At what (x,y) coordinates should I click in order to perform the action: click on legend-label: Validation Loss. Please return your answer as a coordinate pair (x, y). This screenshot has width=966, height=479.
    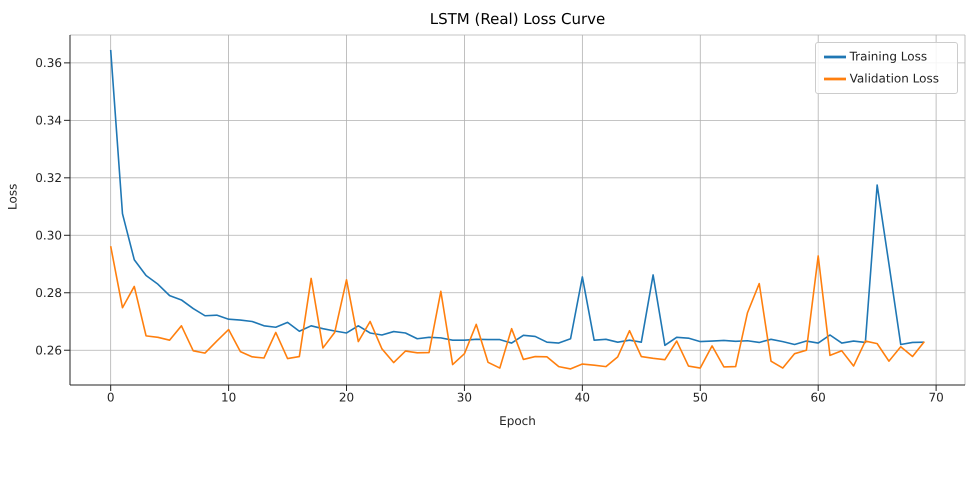
    Looking at the image, I should click on (894, 78).